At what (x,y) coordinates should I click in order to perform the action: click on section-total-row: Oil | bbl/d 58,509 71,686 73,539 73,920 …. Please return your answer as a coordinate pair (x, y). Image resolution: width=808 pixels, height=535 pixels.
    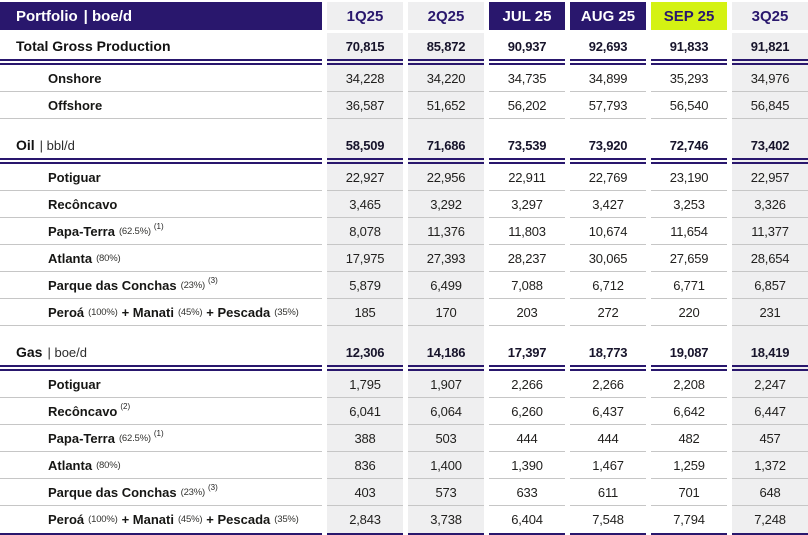
    Looking at the image, I should click on (404, 145).